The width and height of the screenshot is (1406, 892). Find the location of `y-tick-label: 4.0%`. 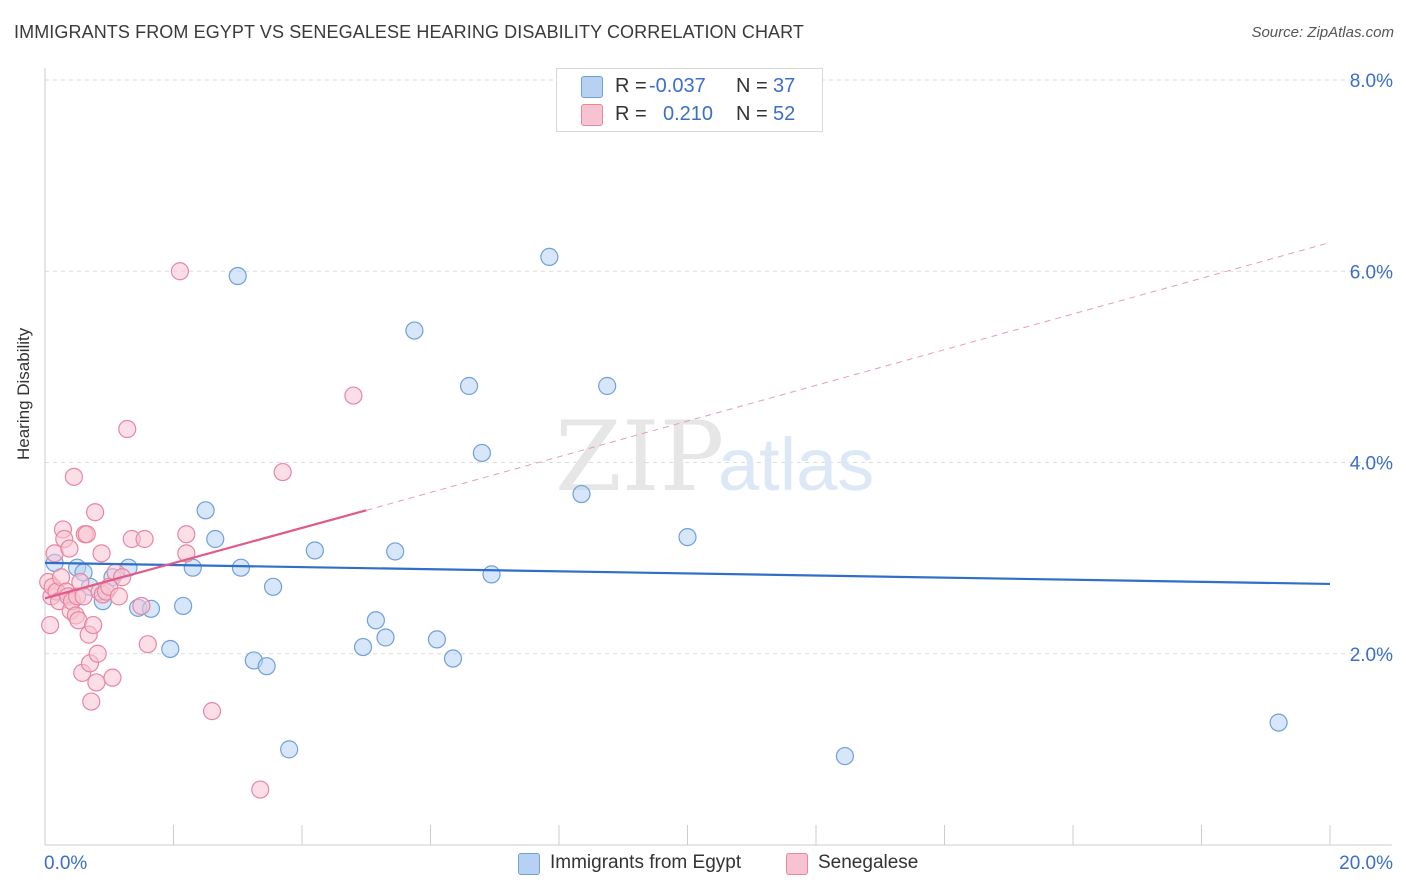

y-tick-label: 4.0% is located at coordinates (1371, 464).